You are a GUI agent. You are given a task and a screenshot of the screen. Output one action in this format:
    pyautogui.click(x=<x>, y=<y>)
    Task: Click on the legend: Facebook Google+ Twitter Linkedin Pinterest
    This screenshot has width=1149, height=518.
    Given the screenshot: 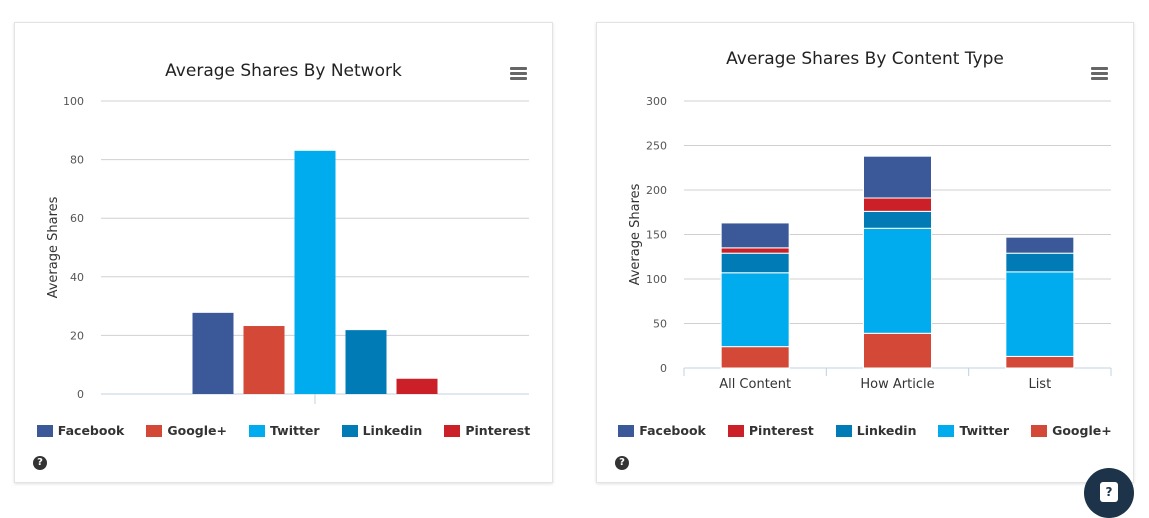 What is the action you would take?
    pyautogui.click(x=283, y=430)
    